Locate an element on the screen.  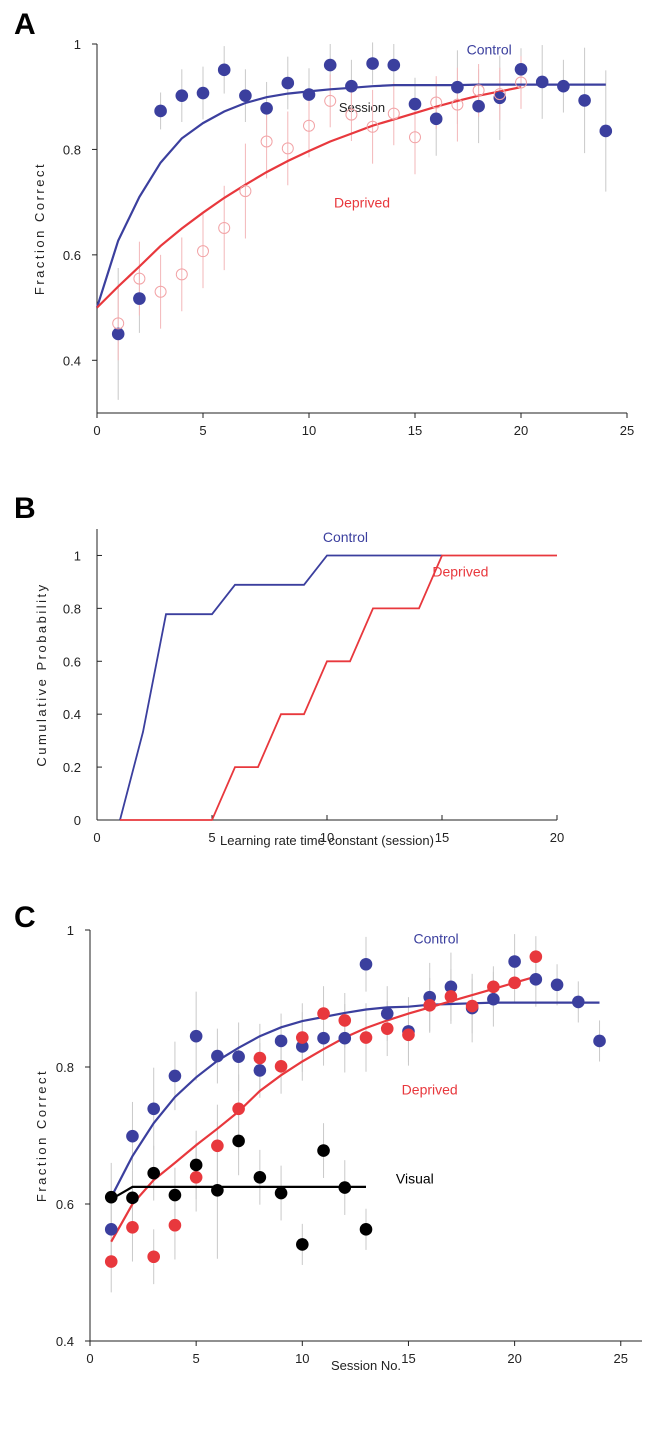
x-axis-title: Session No. is located at coordinates (366, 1365).